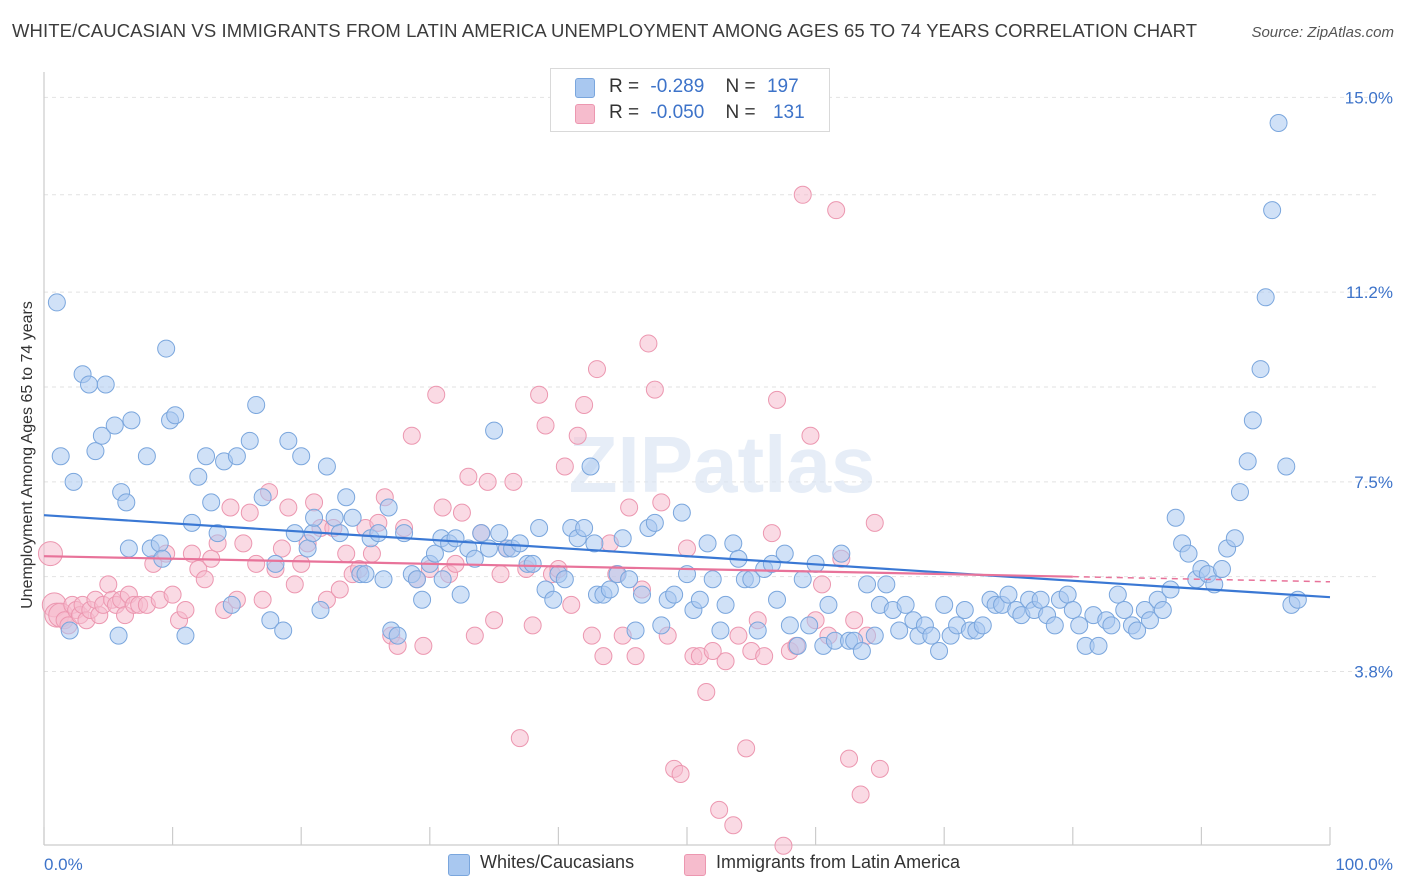  What do you see at coordinates (63, 864) in the screenshot?
I see `x-tick-label: 0.0%` at bounding box center [63, 864].